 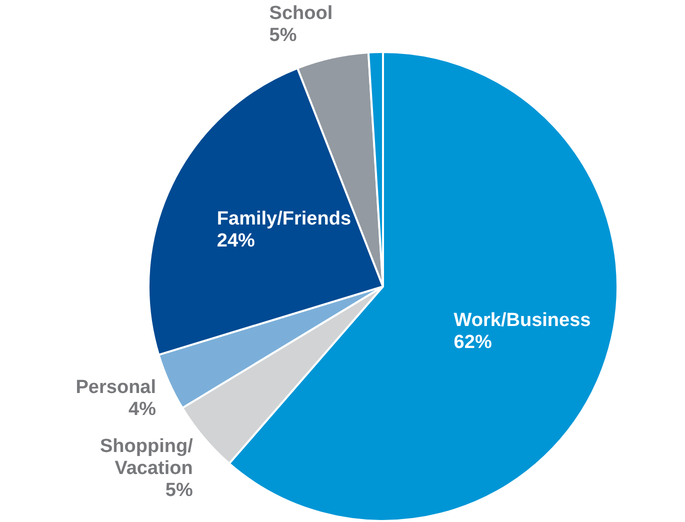 I want to click on data-label: 24%, so click(x=236, y=241).